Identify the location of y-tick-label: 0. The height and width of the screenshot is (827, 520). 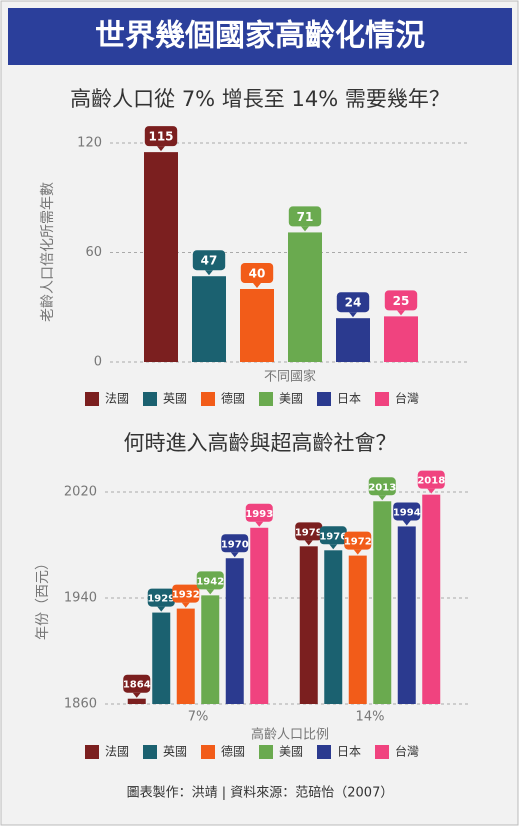
(98, 362).